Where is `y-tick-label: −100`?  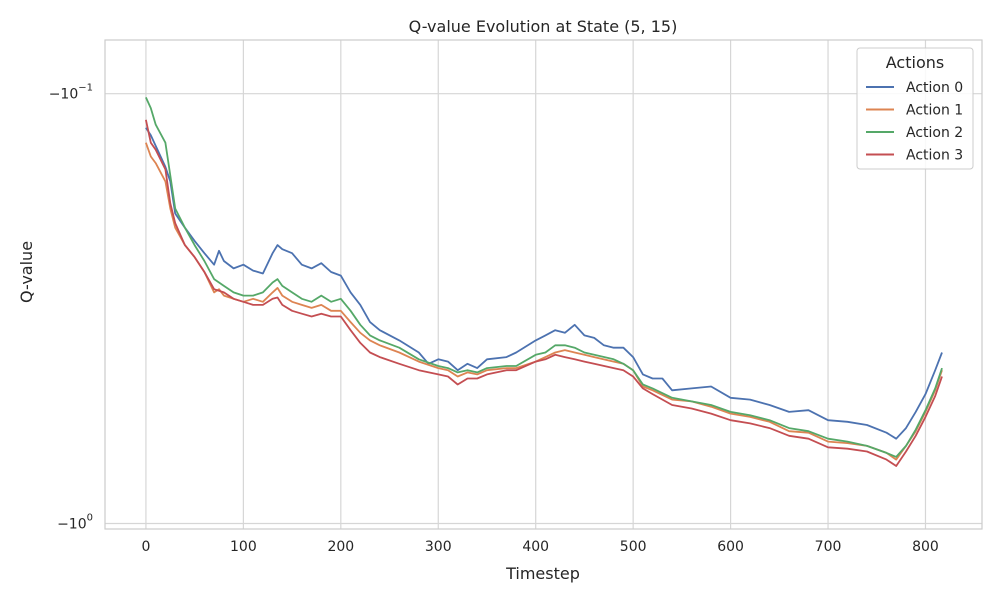 y-tick-label: −100 is located at coordinates (75, 522).